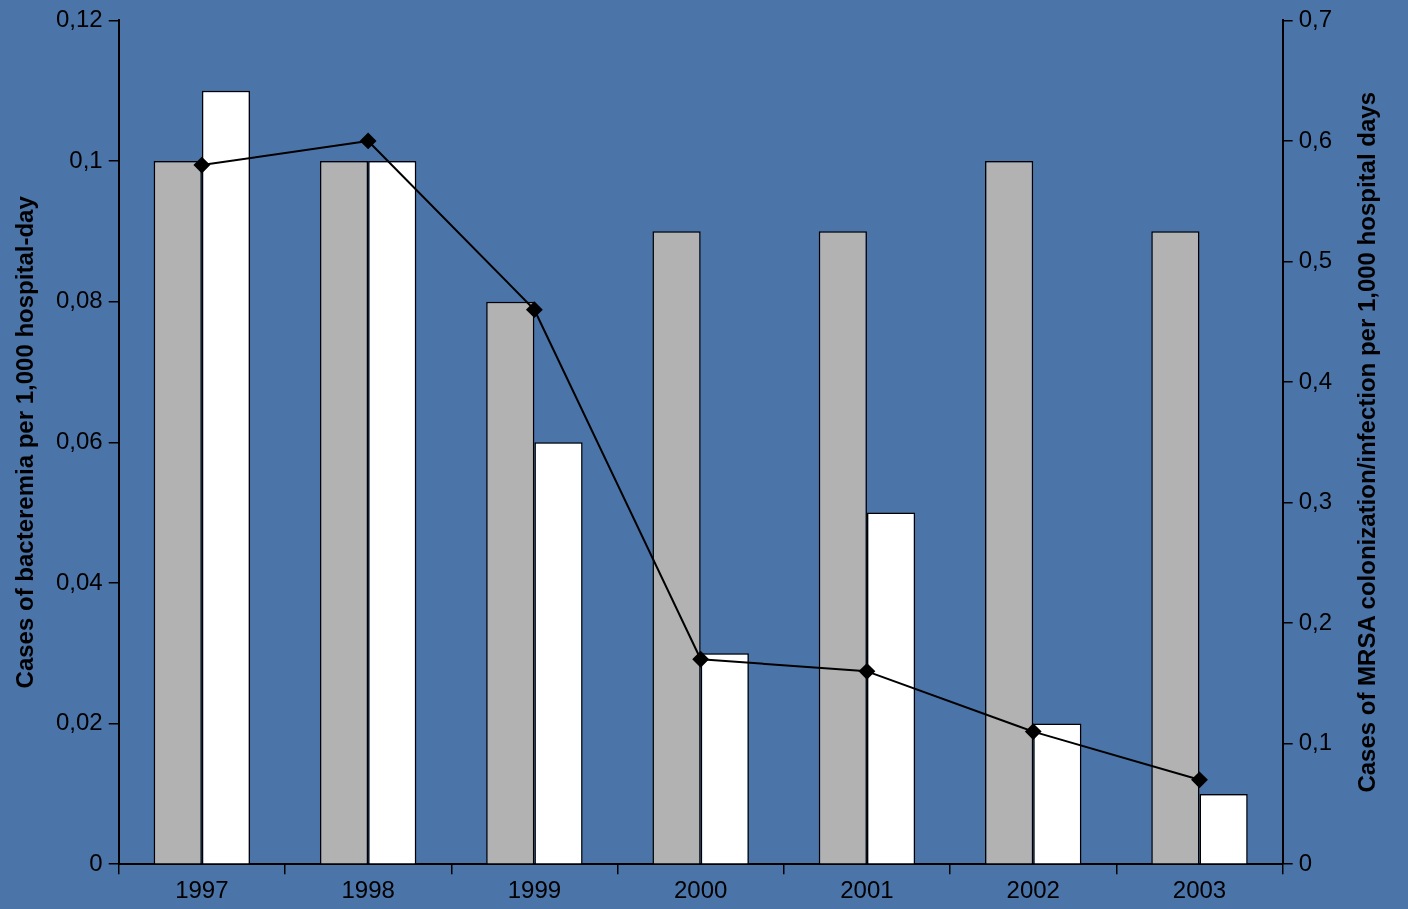 This screenshot has height=909, width=1408. What do you see at coordinates (1315, 621) in the screenshot?
I see `y2-tick-label: 0,2` at bounding box center [1315, 621].